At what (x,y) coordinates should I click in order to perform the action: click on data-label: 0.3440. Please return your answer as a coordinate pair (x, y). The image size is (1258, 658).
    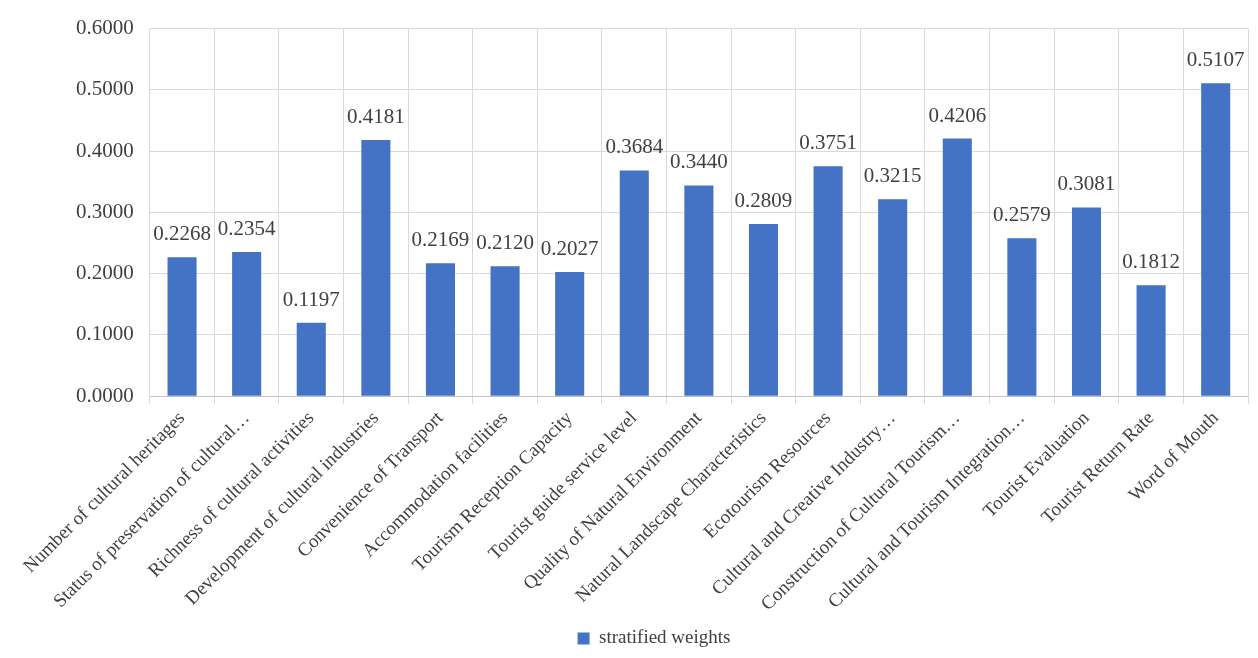
    Looking at the image, I should click on (699, 161).